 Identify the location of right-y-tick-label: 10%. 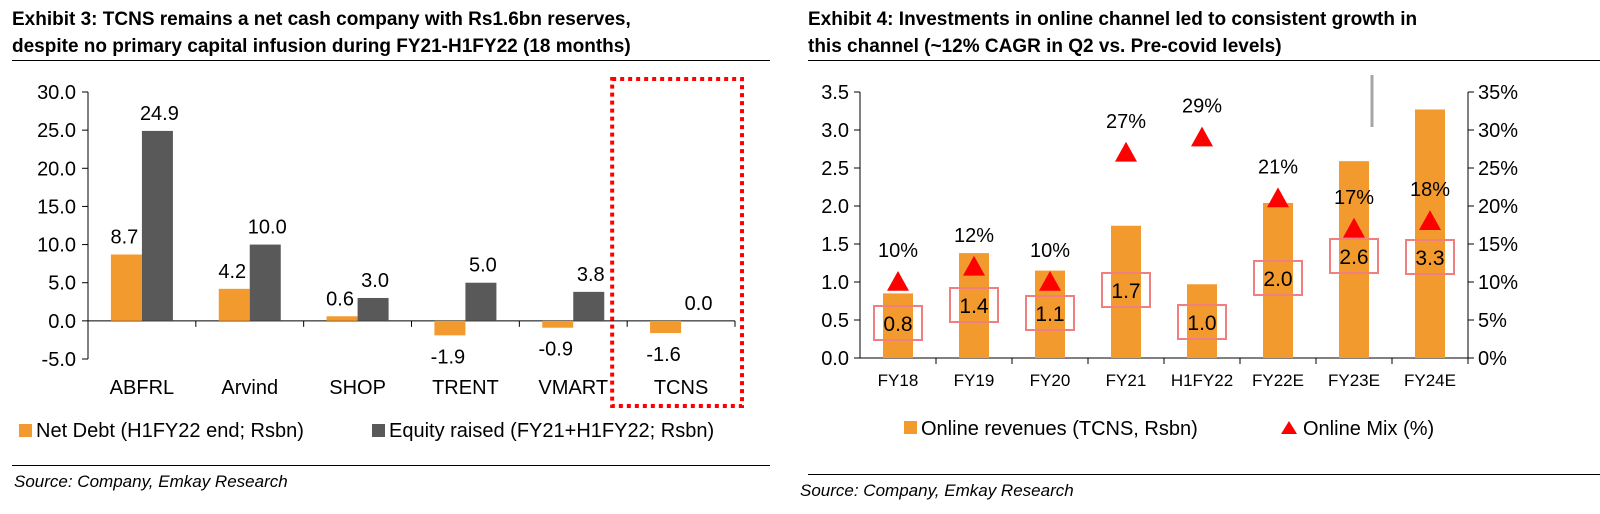
(1498, 283).